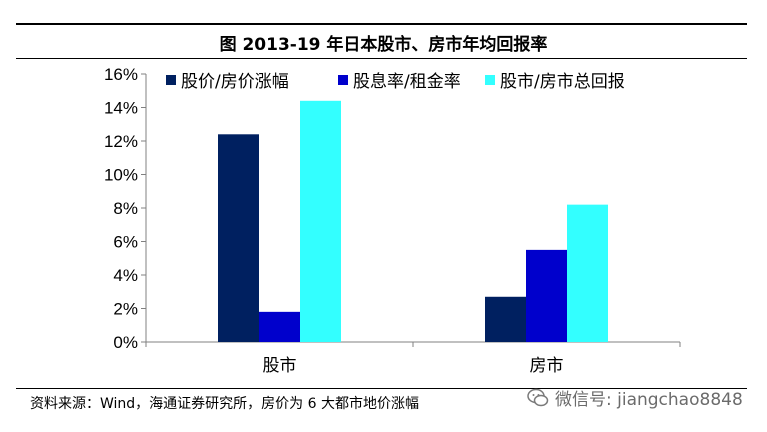  Describe the element at coordinates (381, 58) in the screenshot. I see `title-rule` at that location.